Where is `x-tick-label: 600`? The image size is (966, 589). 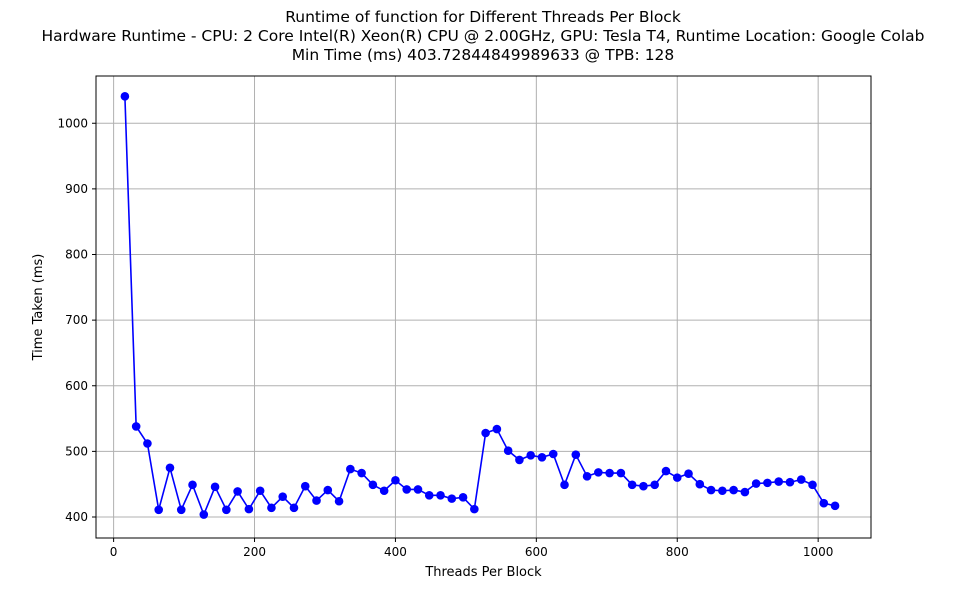
x-tick-label: 600 is located at coordinates (536, 552).